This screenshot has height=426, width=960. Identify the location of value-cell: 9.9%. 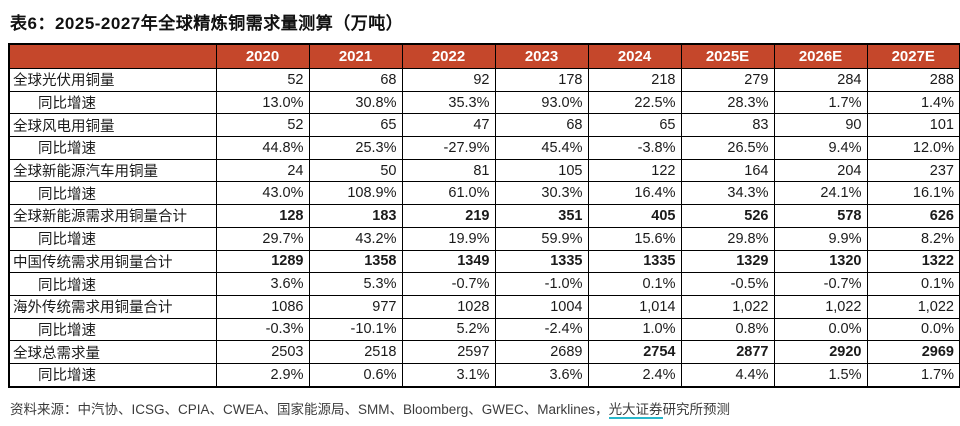
(820, 238).